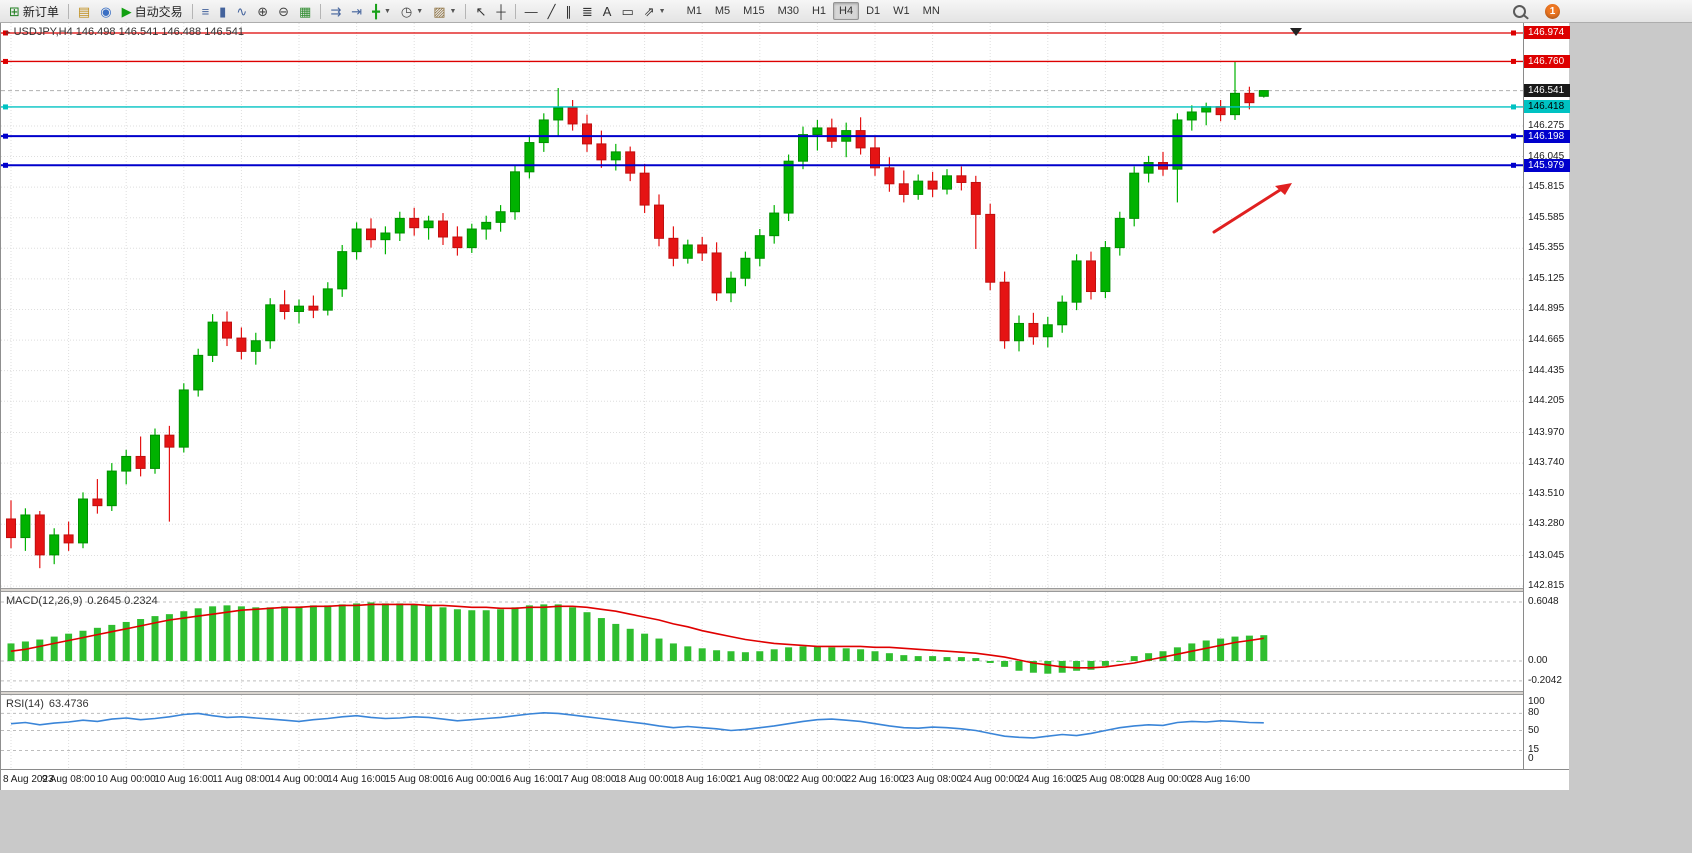 The width and height of the screenshot is (1692, 853). I want to click on time-axis-label: 10 Aug 16:00, so click(184, 779).